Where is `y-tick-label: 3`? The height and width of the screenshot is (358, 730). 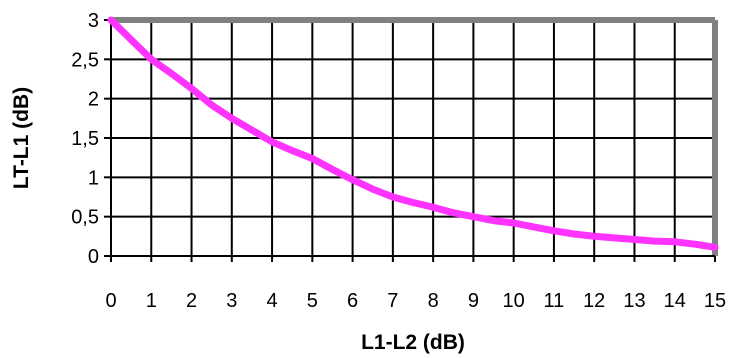 y-tick-label: 3 is located at coordinates (93, 21).